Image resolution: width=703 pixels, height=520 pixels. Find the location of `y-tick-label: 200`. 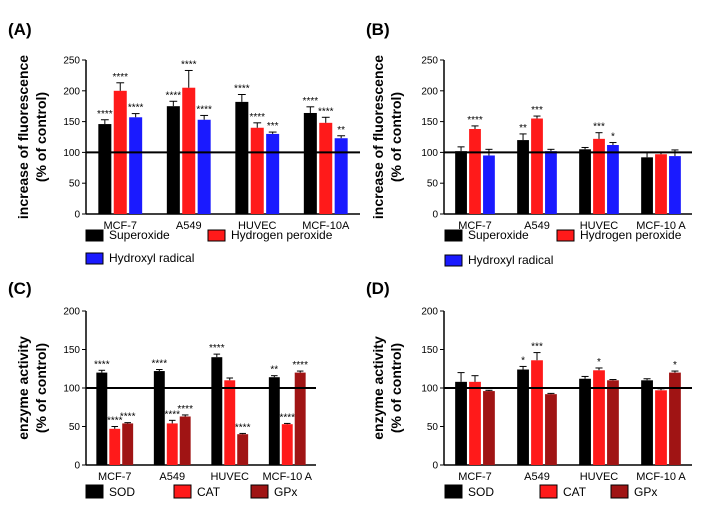

y-tick-label: 200 is located at coordinates (429, 91).